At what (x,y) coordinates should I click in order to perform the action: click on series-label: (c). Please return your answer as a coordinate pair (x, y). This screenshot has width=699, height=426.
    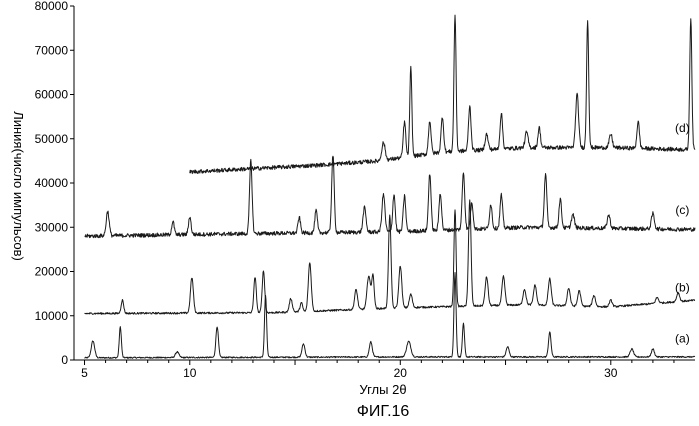
    Looking at the image, I should click on (682, 210).